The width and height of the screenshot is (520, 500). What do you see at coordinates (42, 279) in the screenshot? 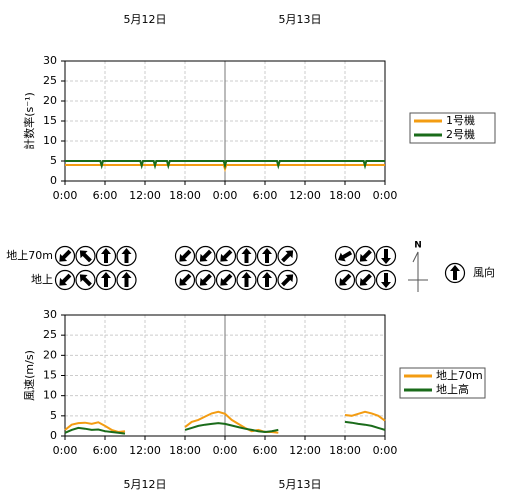
I see `wind-row-label: 地上` at bounding box center [42, 279].